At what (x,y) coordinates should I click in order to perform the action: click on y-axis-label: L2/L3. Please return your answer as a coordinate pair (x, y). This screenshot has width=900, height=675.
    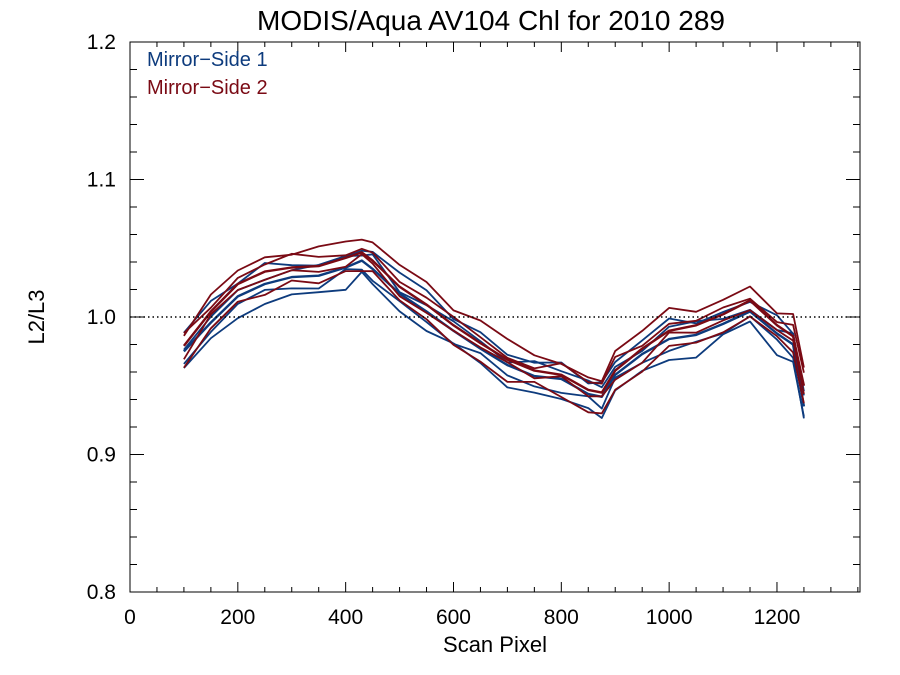
    Looking at the image, I should click on (36, 316).